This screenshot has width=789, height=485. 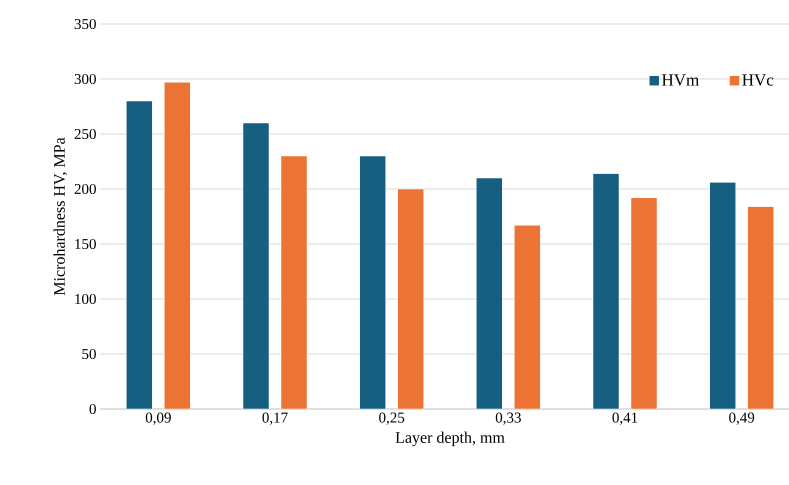 I want to click on y-axis-title: Microhardness HV, MPa, so click(x=61, y=217).